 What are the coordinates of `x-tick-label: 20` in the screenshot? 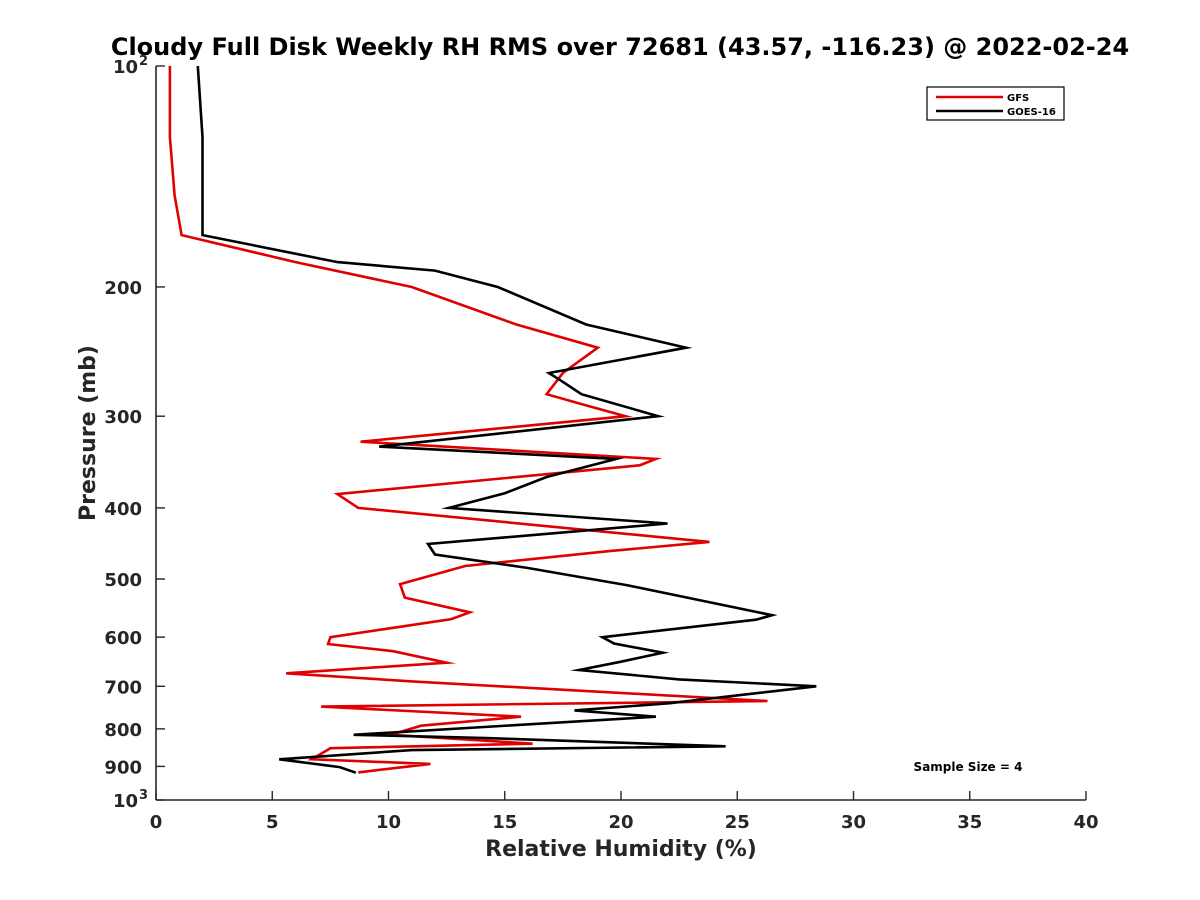 It's located at (620, 822).